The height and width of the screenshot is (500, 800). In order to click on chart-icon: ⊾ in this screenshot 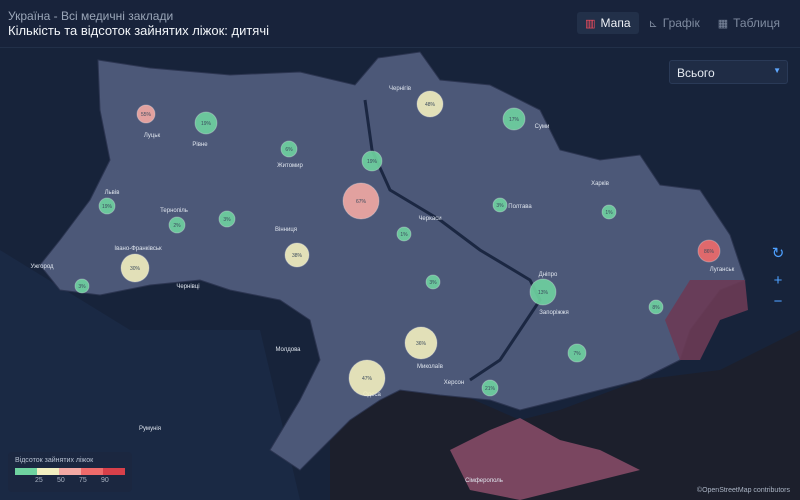, I will do `click(653, 23)`.